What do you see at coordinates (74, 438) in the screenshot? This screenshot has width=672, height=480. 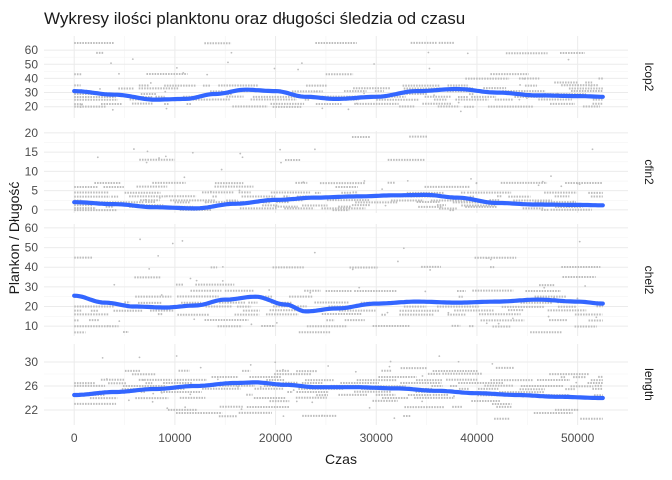 I see `x-tick-label: 0` at bounding box center [74, 438].